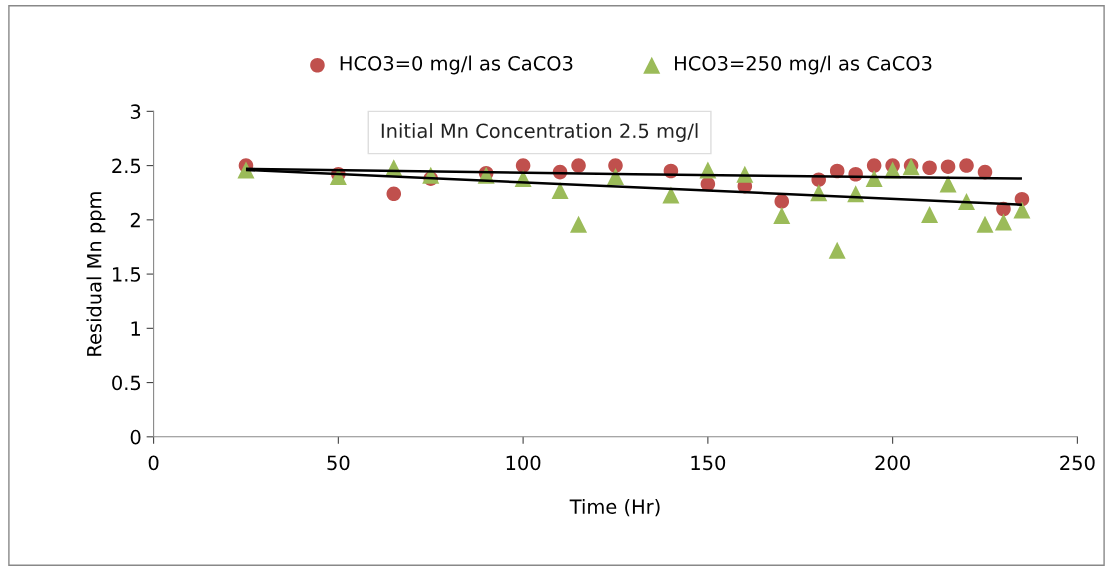 The width and height of the screenshot is (1113, 571). I want to click on x-tick-label: 250, so click(1077, 463).